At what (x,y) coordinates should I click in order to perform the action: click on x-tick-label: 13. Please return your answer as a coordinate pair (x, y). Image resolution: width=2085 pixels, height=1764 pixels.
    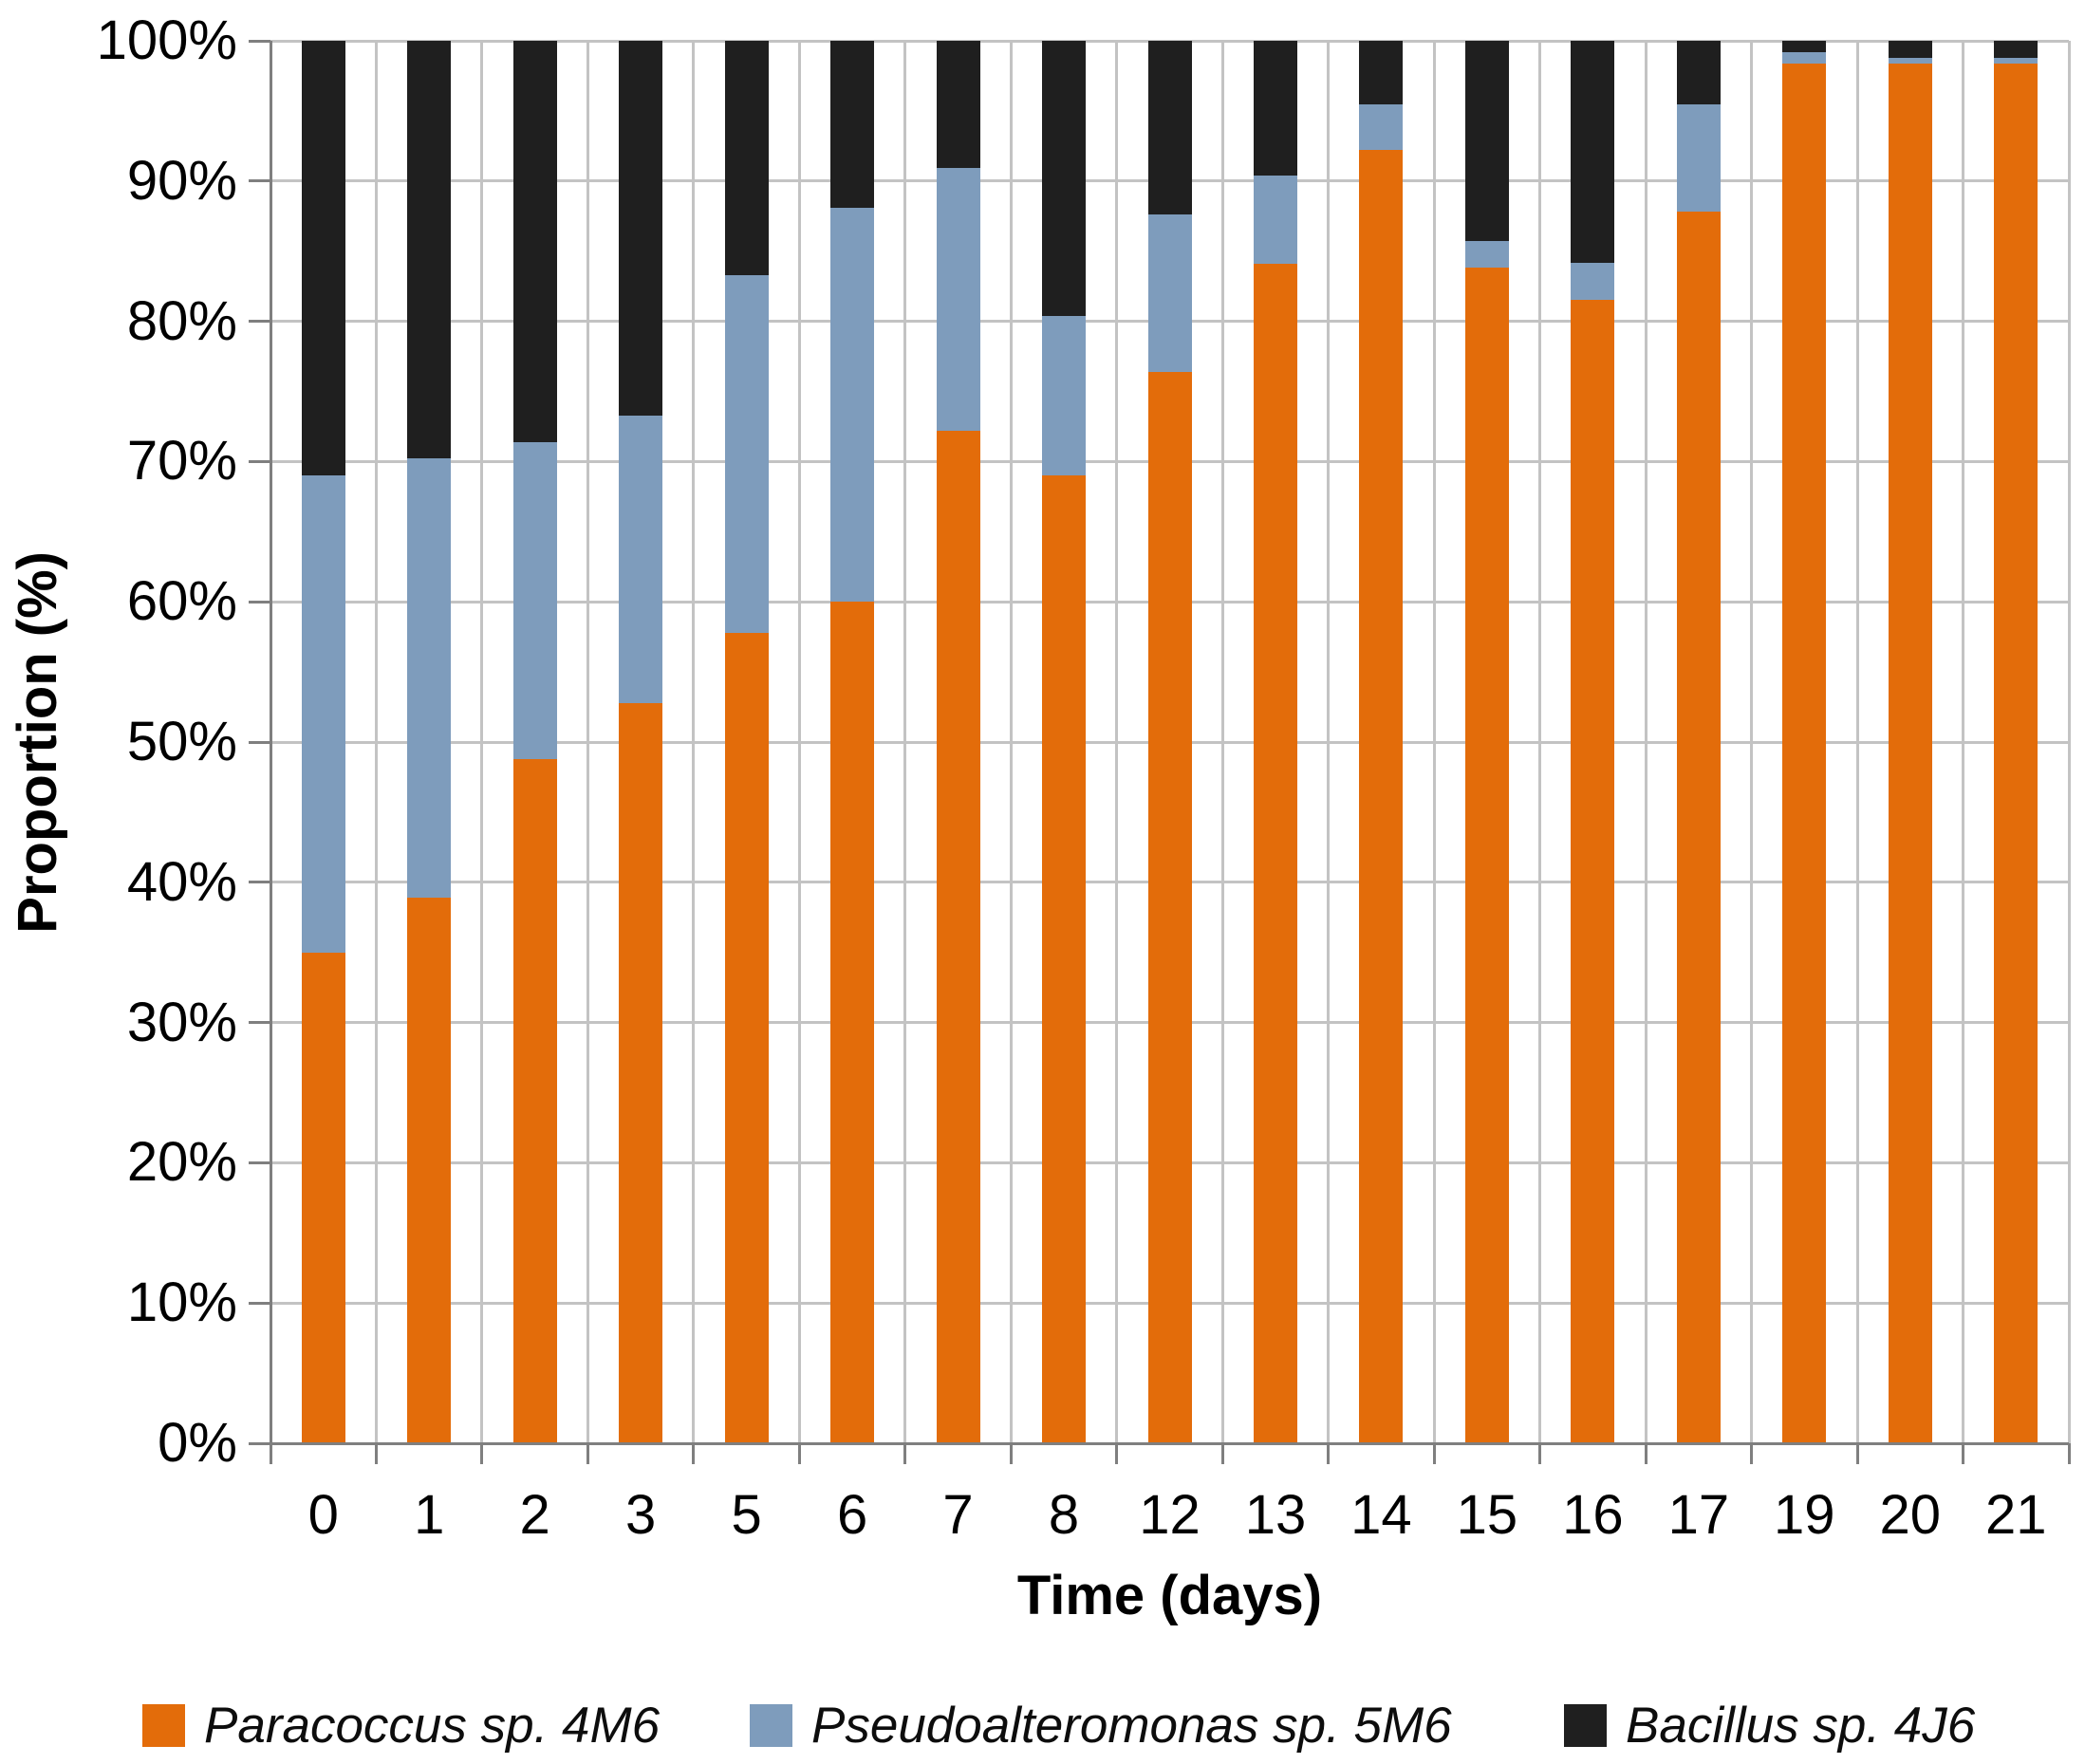
    Looking at the image, I should click on (1275, 1515).